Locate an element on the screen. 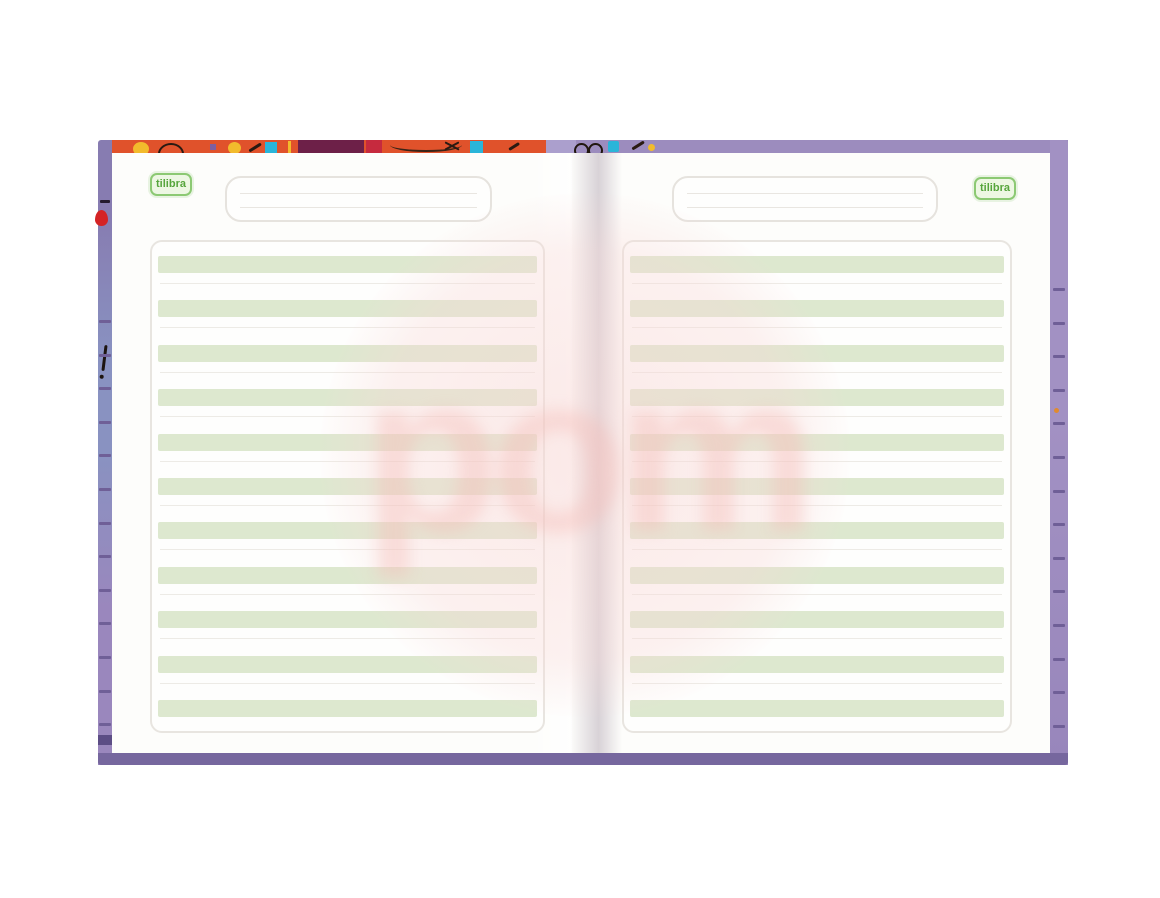 The width and height of the screenshot is (1160, 898). left-edge-dashes is located at coordinates (105, 538).